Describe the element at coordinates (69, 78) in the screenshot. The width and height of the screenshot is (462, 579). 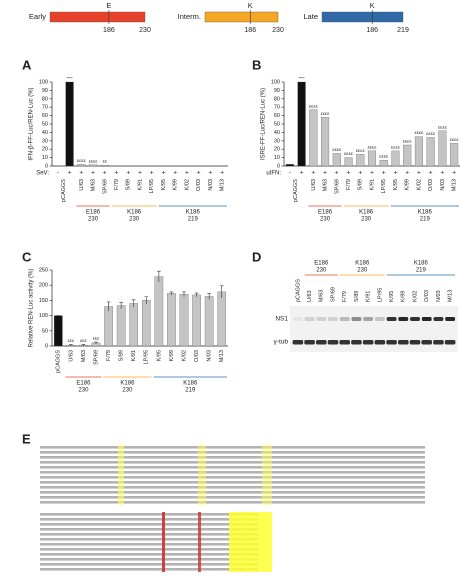
I see `significance: ****` at that location.